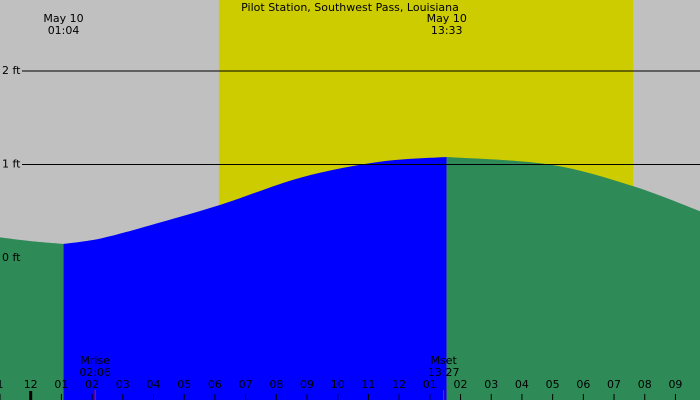 This screenshot has height=400, width=700. What do you see at coordinates (95, 372) in the screenshot?
I see `moon-time: 02:06` at bounding box center [95, 372].